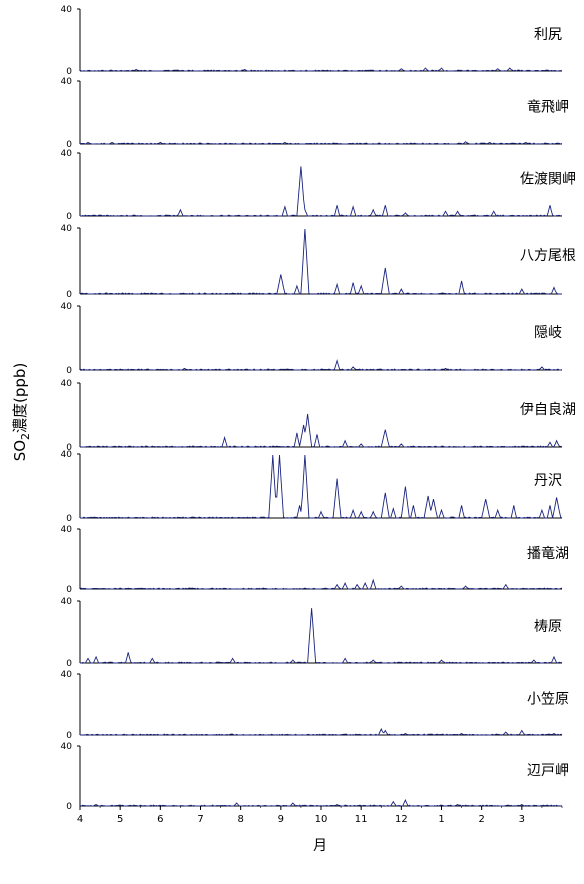  I want to click on panel-label-2: 竜飛岬, so click(548, 107).